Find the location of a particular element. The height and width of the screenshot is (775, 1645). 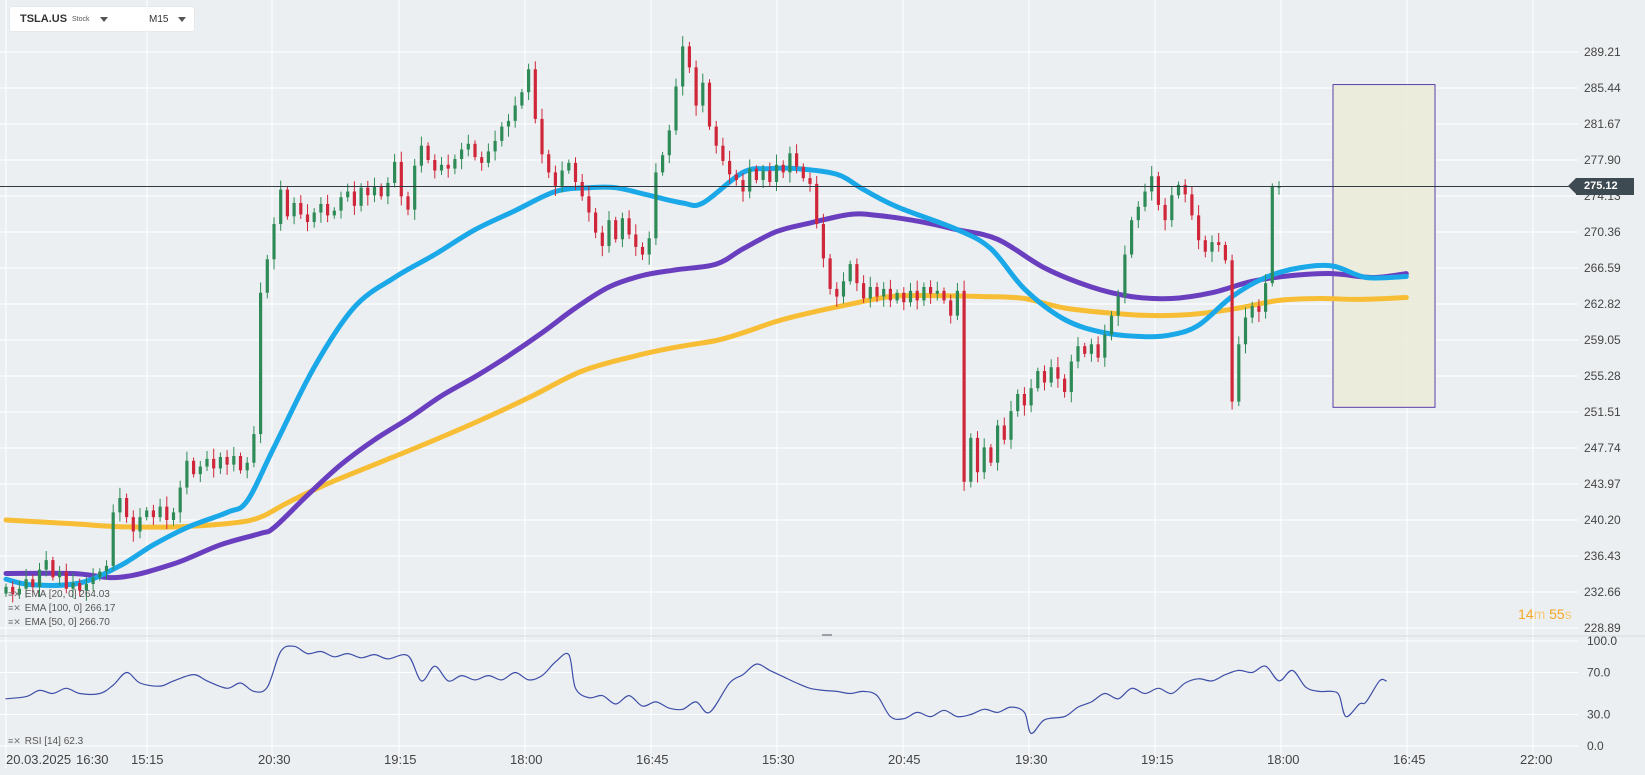

current-price-tag: 275.12 is located at coordinates (1601, 187).